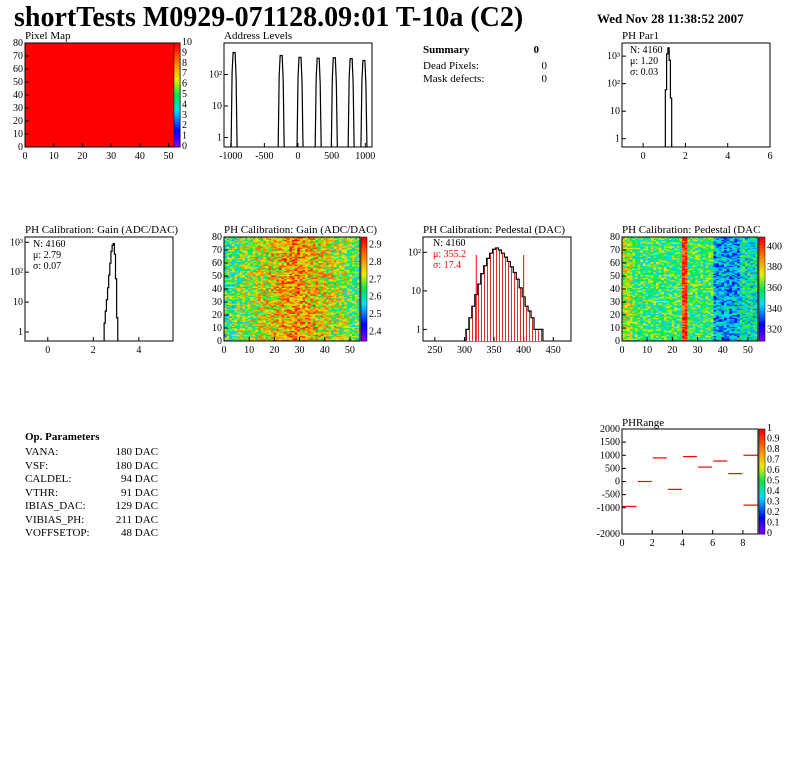 This screenshot has height=772, width=796. Describe the element at coordinates (139, 479) in the screenshot. I see `op-param-value: 94 DAC` at that location.